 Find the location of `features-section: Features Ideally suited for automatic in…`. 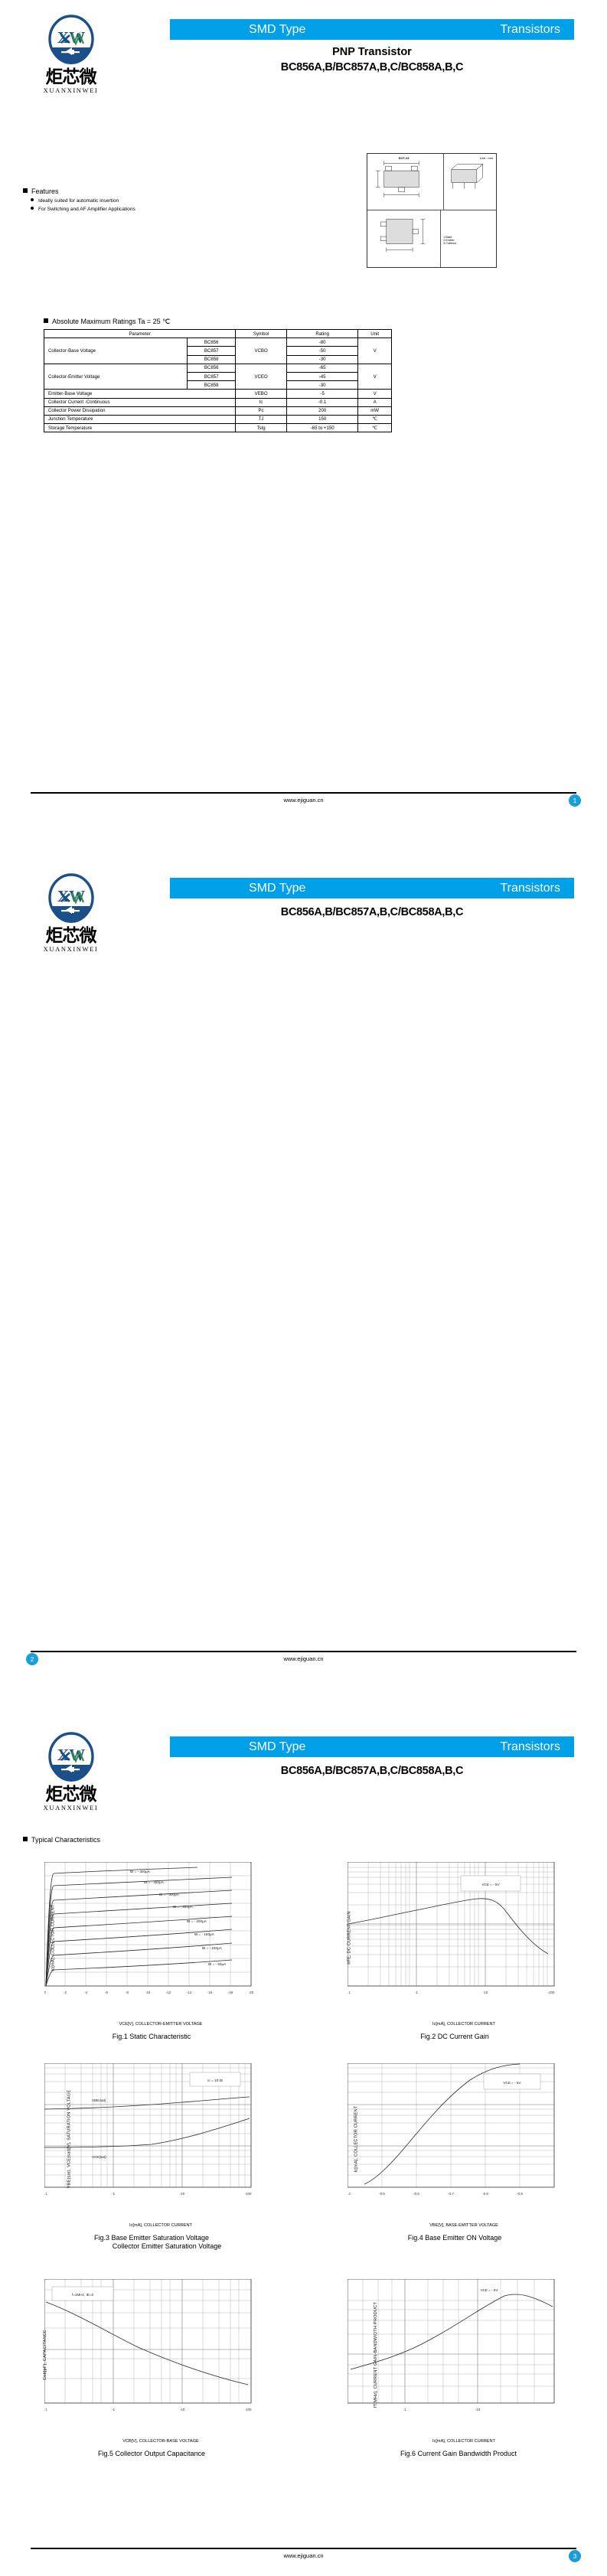

features-section: Features Ideally suited for automatic in… is located at coordinates (79, 200).